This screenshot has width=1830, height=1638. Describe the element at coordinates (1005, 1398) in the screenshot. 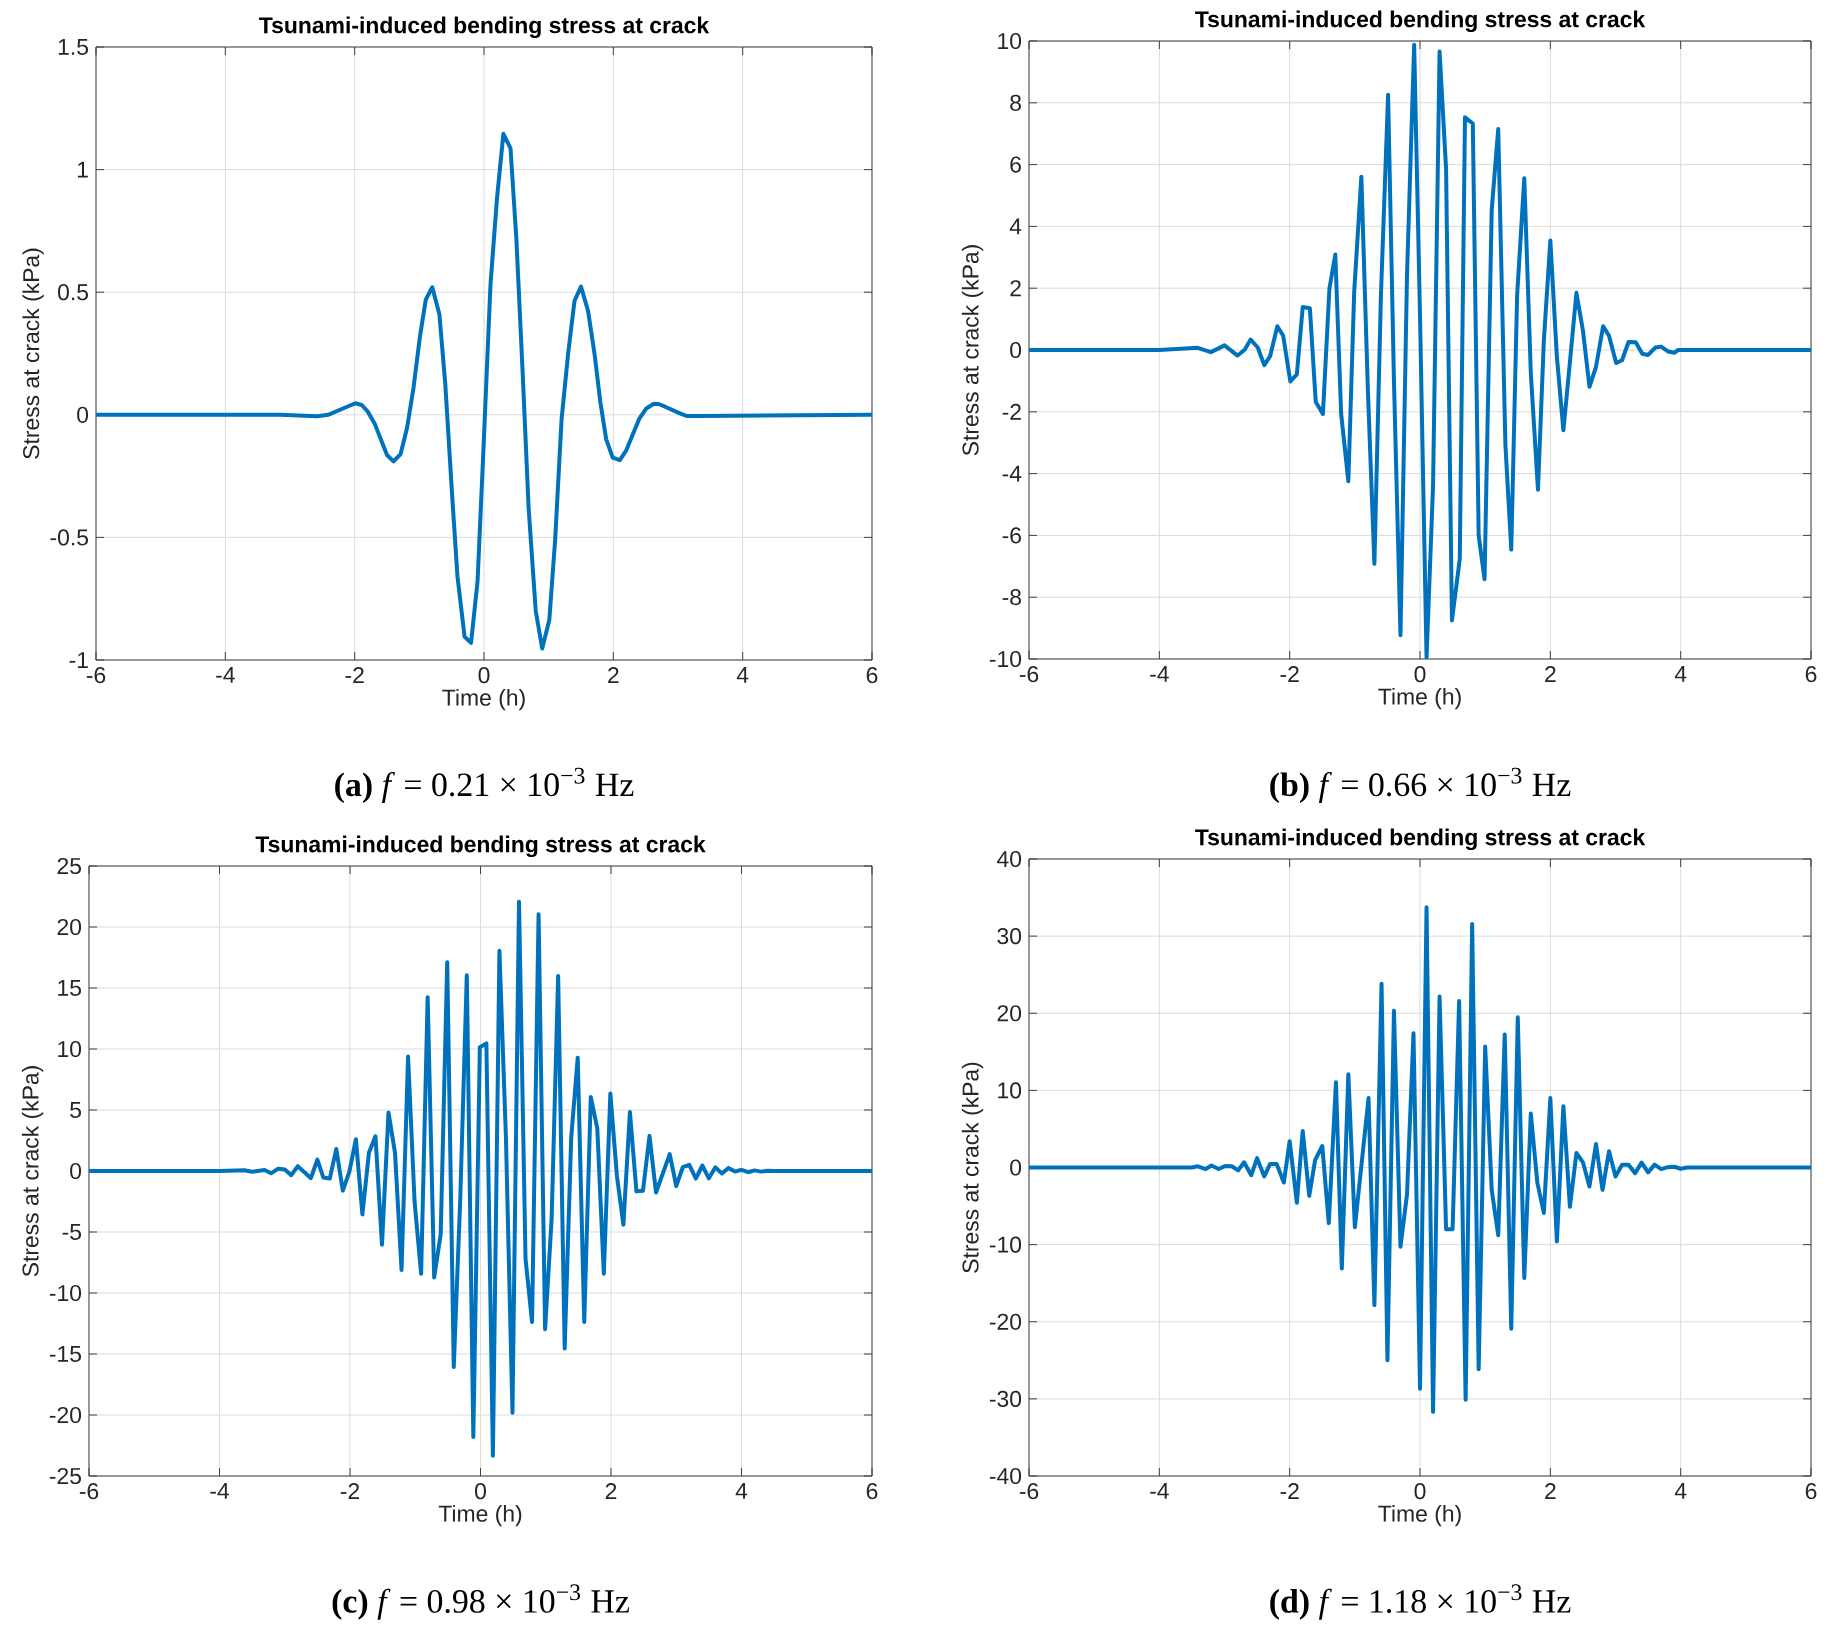

I see `y-tick-label: -30` at that location.